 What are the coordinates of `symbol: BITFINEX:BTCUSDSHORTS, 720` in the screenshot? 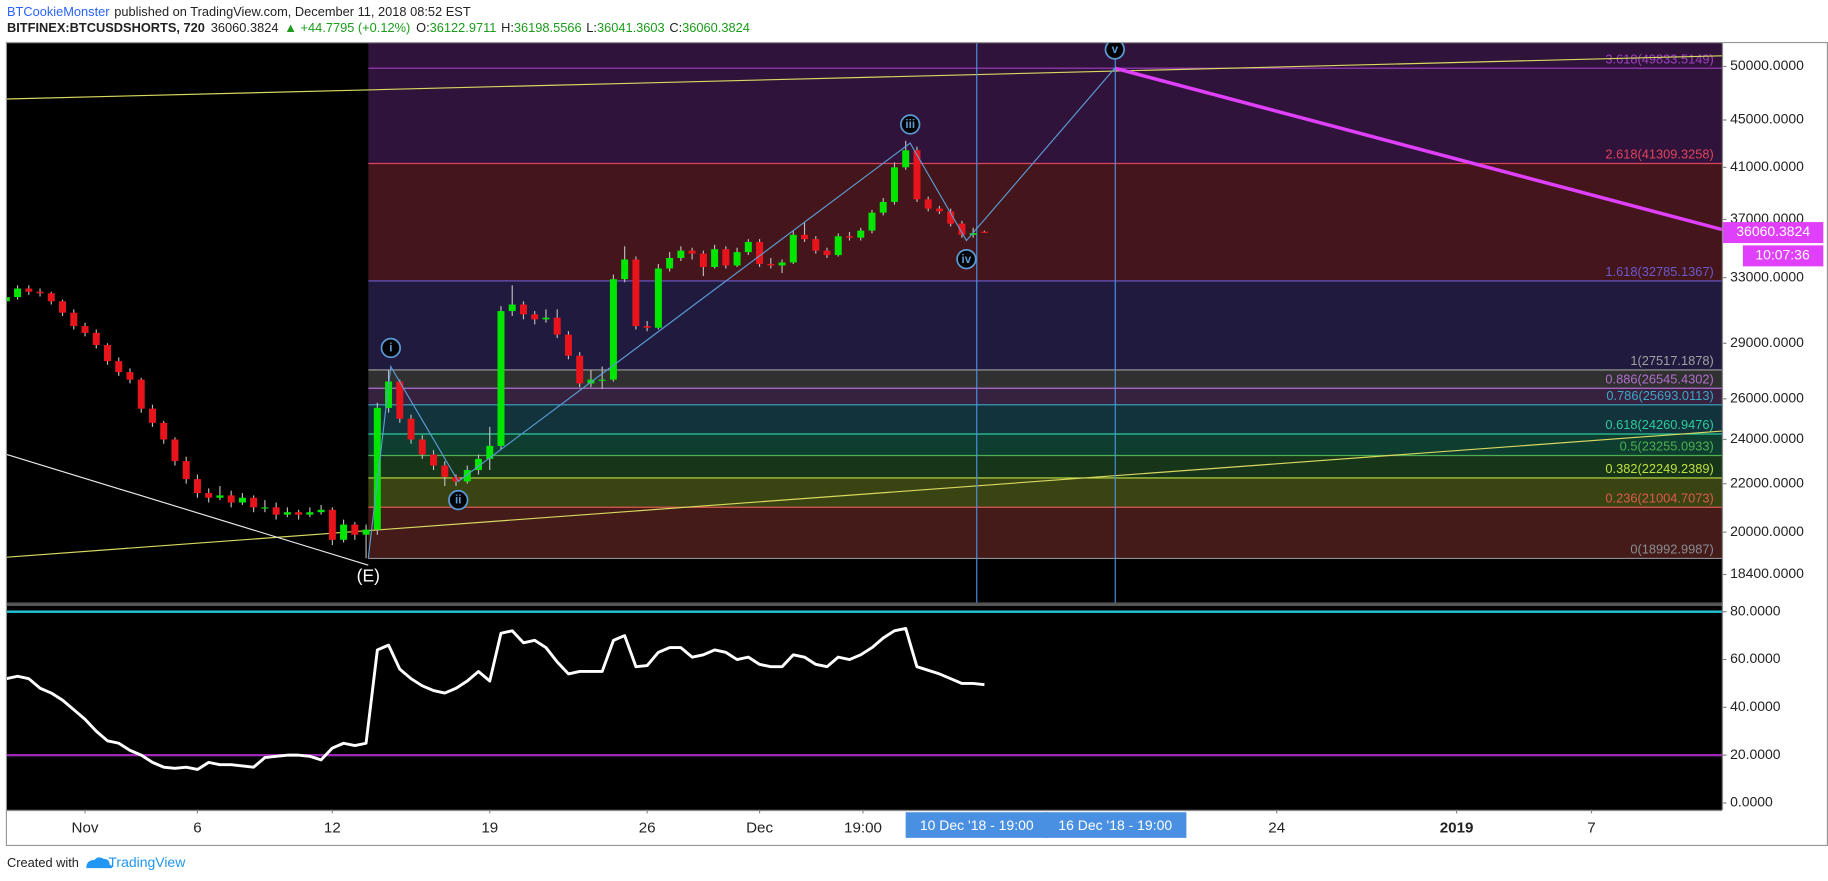 It's located at (106, 28).